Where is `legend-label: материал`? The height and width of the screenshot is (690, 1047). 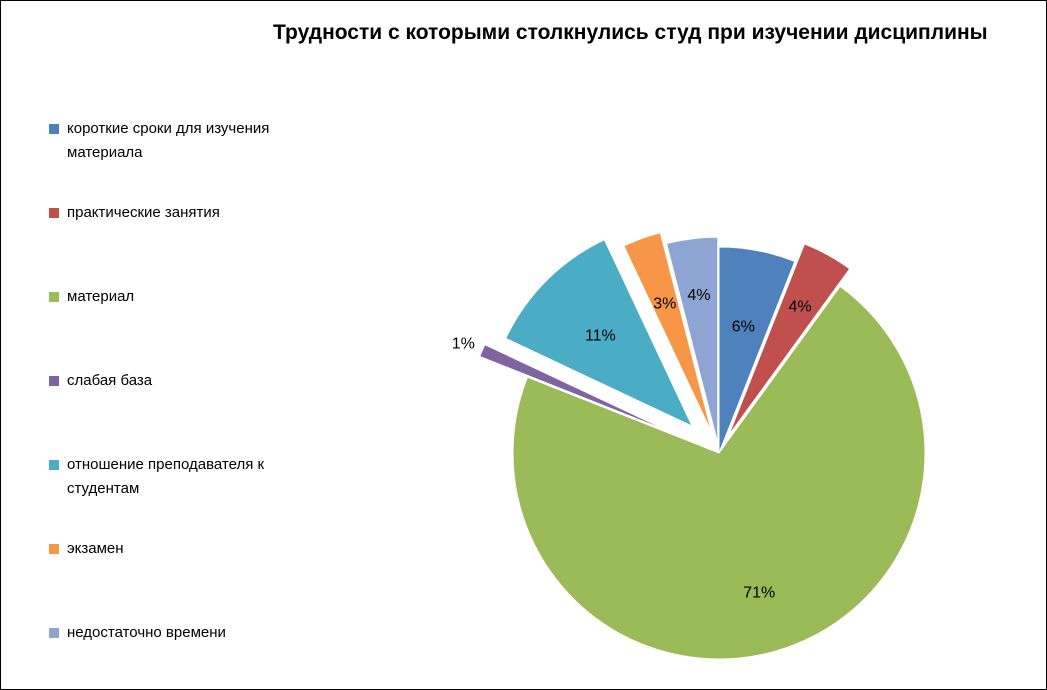
legend-label: материал is located at coordinates (101, 296).